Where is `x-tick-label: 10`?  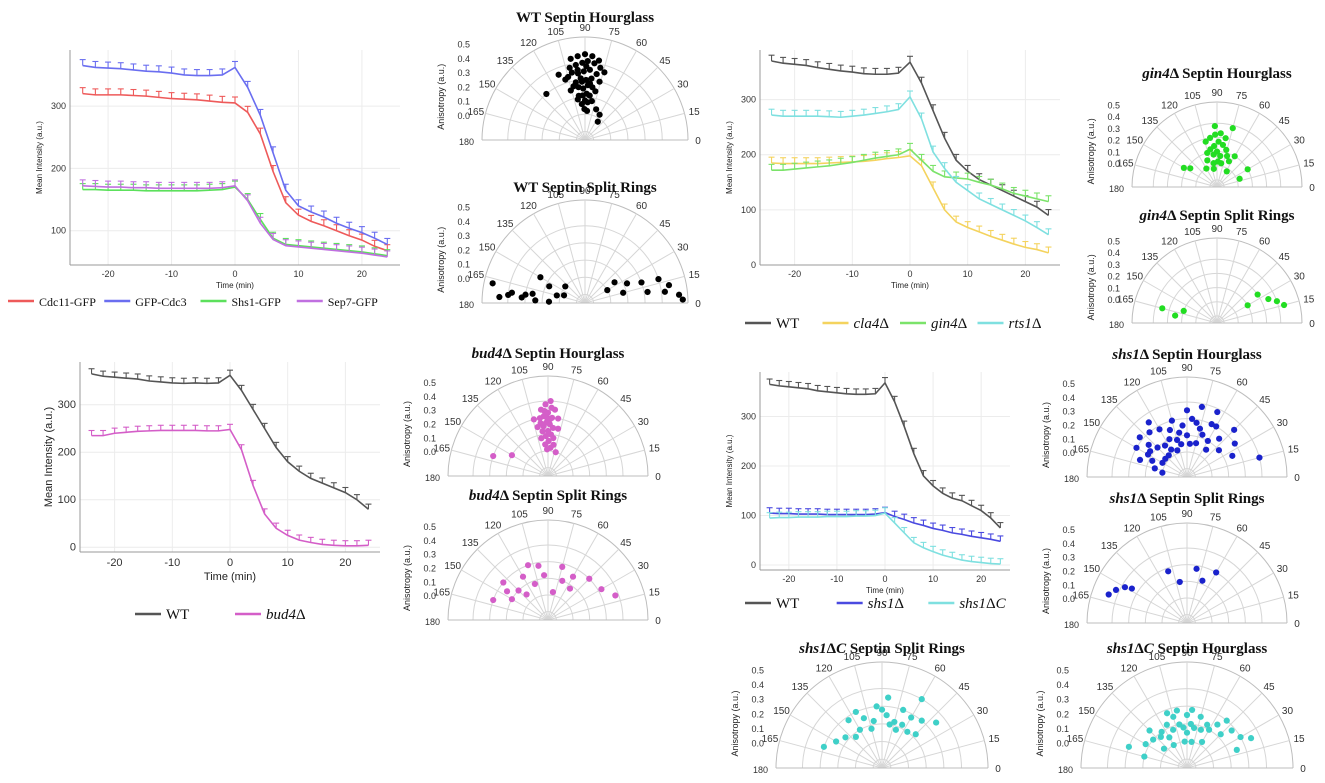
x-tick-label: 10 is located at coordinates (288, 563).